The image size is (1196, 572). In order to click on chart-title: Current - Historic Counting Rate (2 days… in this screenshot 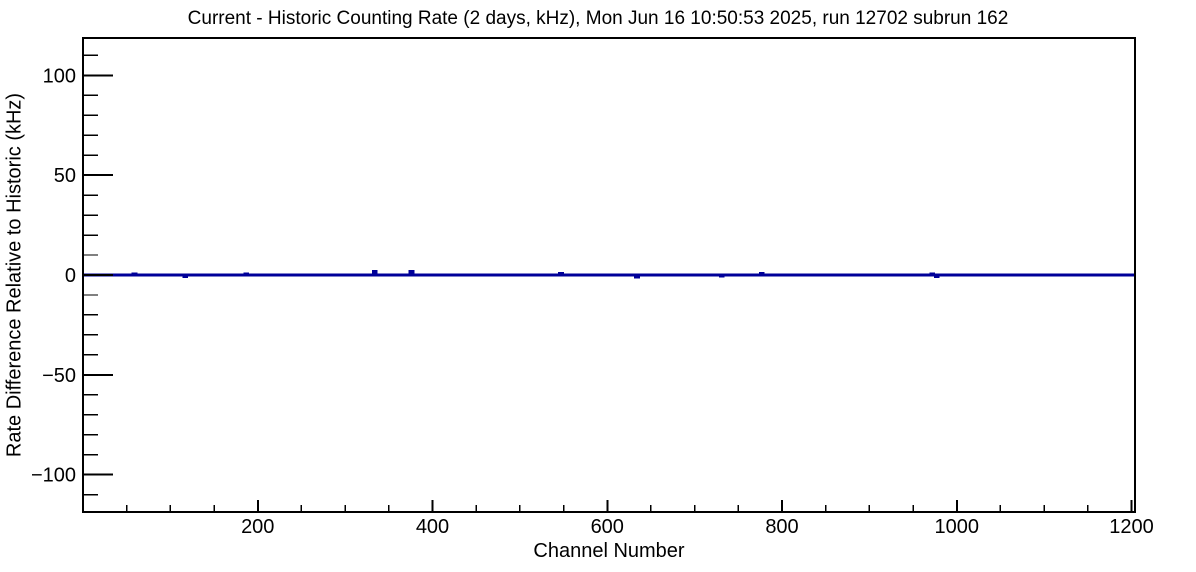, I will do `click(598, 18)`.